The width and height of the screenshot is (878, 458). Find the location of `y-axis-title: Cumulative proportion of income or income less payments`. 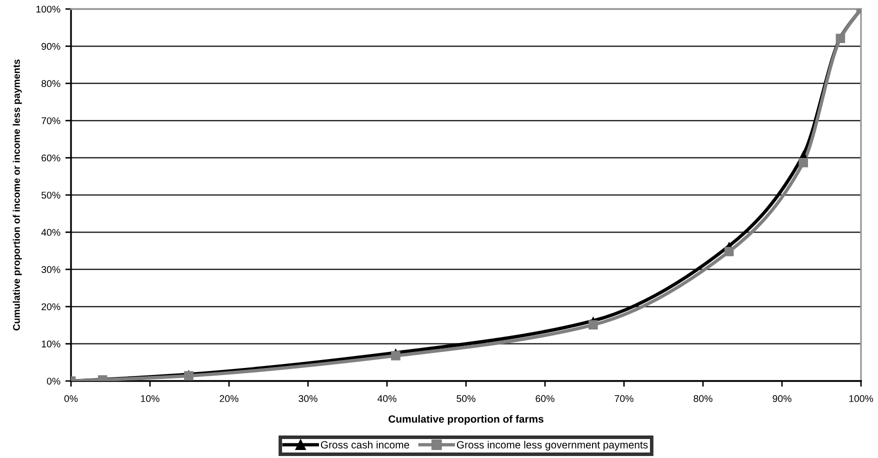

y-axis-title: Cumulative proportion of income or income less payments is located at coordinates (17, 195).